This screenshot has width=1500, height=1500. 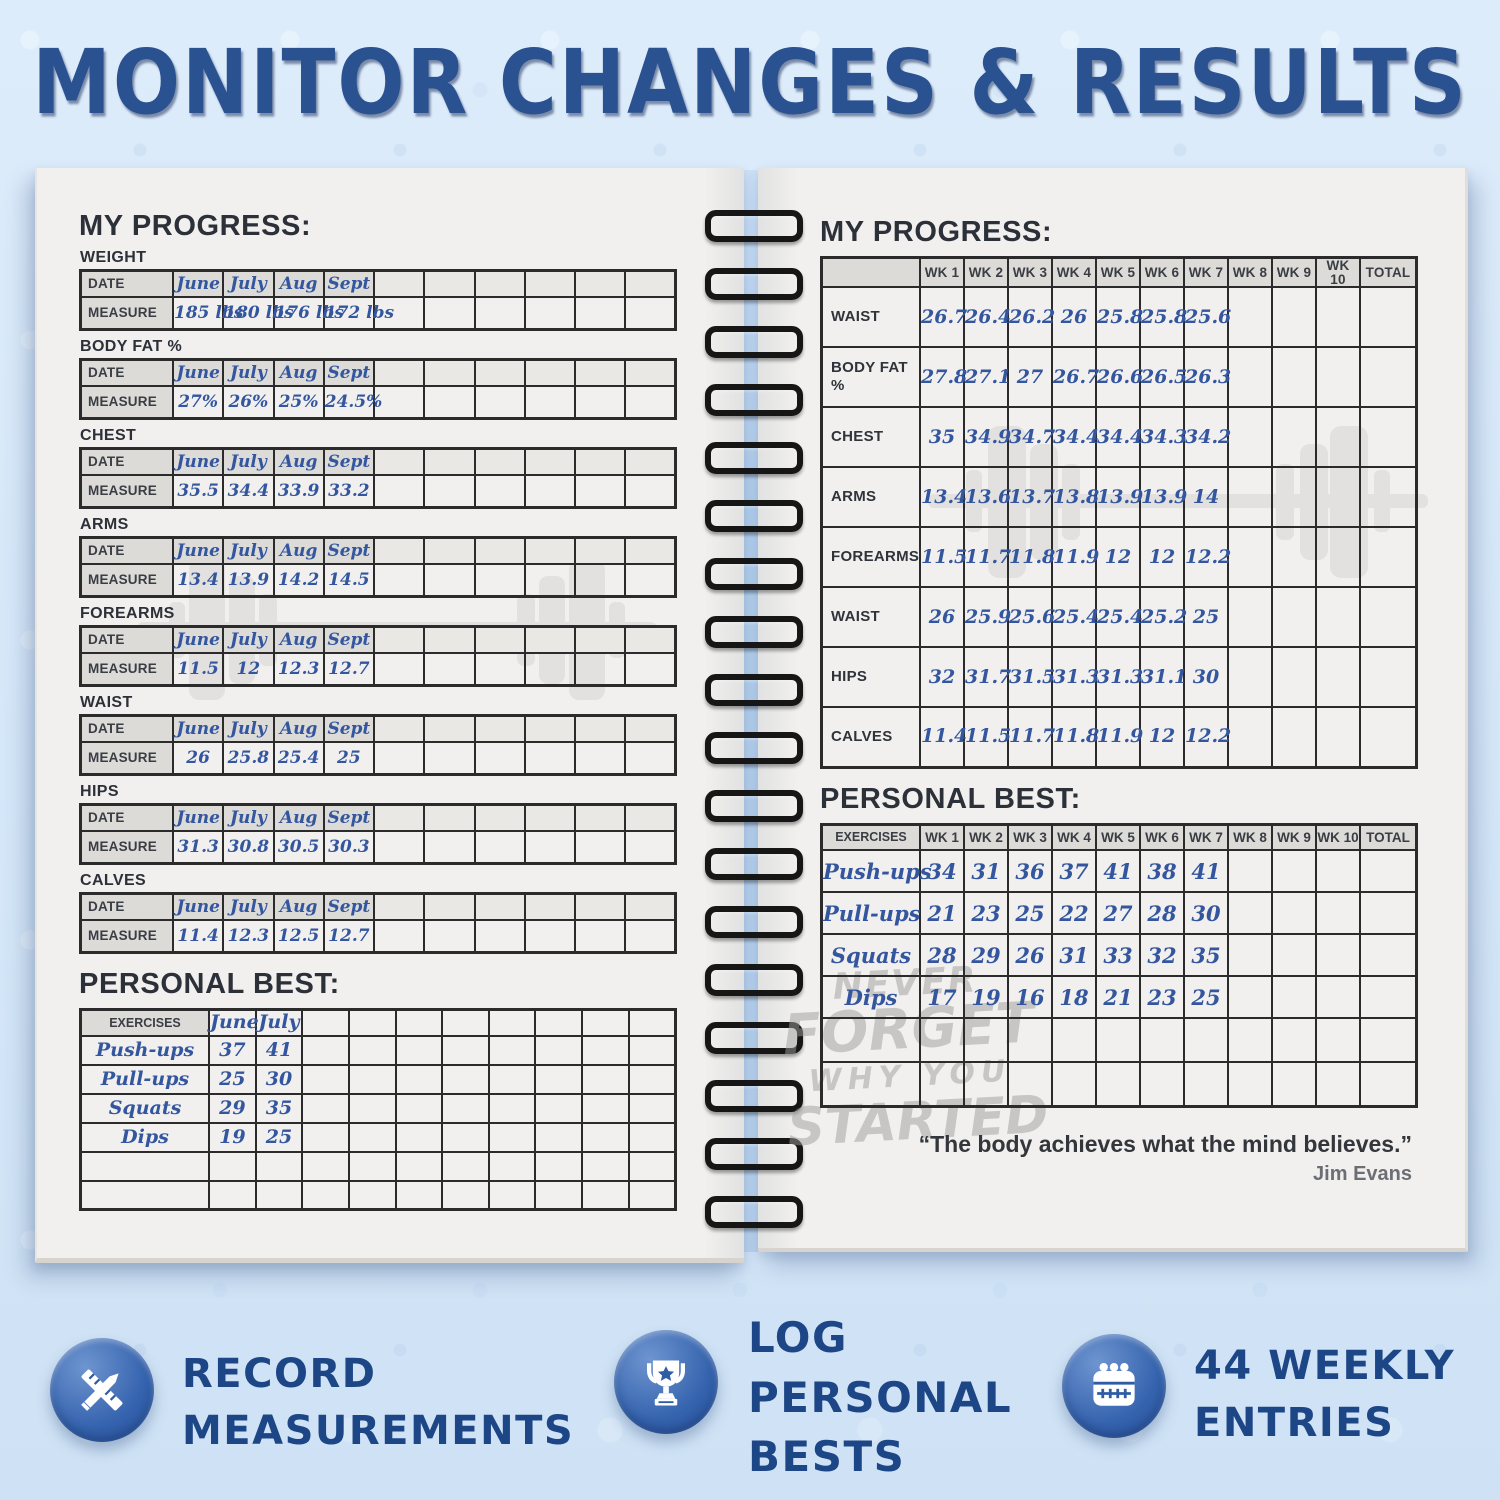 What do you see at coordinates (1119, 677) in the screenshot?
I see `week-value-cell: 31.3` at bounding box center [1119, 677].